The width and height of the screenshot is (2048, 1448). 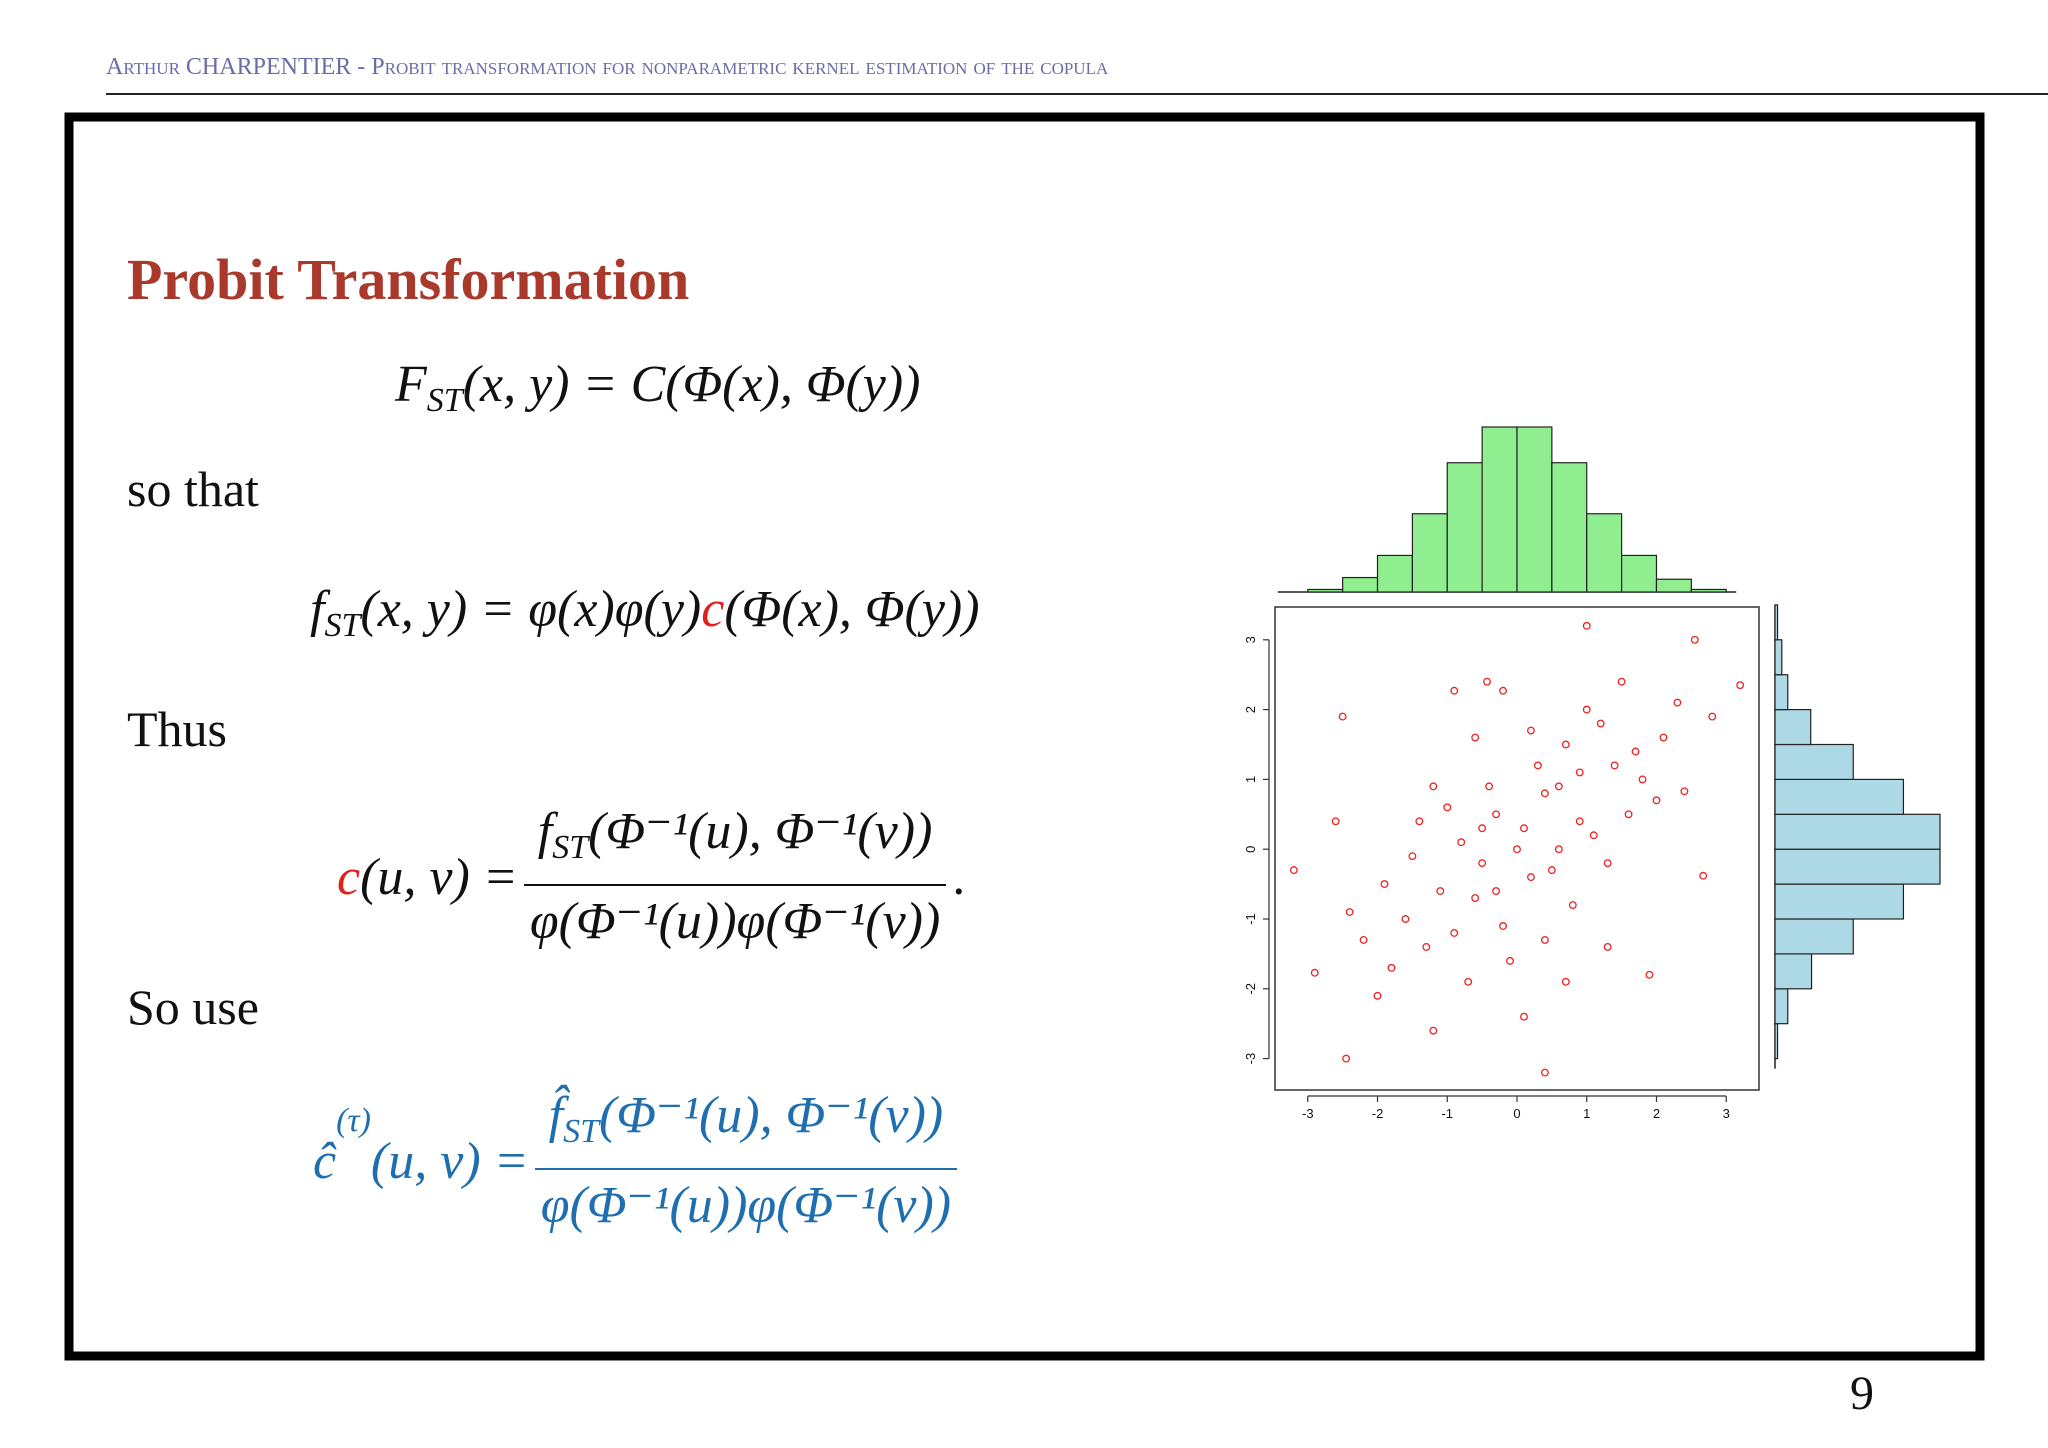 What do you see at coordinates (1586, 1113) in the screenshot?
I see `x-tick-label: 1` at bounding box center [1586, 1113].